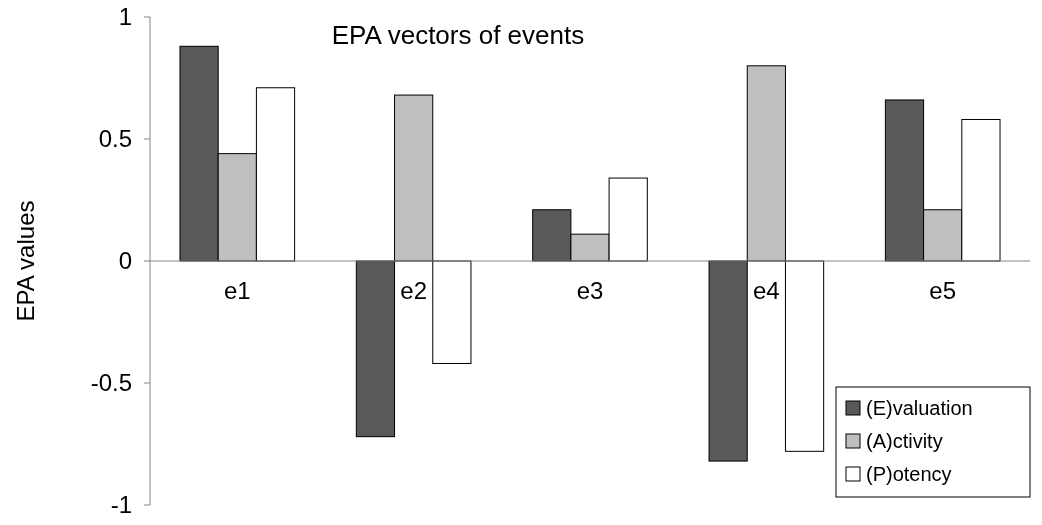  I want to click on legend-label: (A)ctivity, so click(904, 441).